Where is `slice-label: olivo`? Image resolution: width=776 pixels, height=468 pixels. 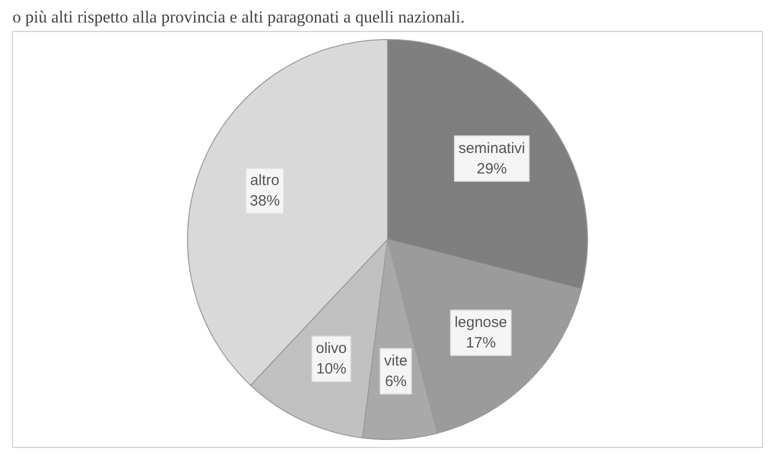
slice-label: olivo is located at coordinates (331, 349).